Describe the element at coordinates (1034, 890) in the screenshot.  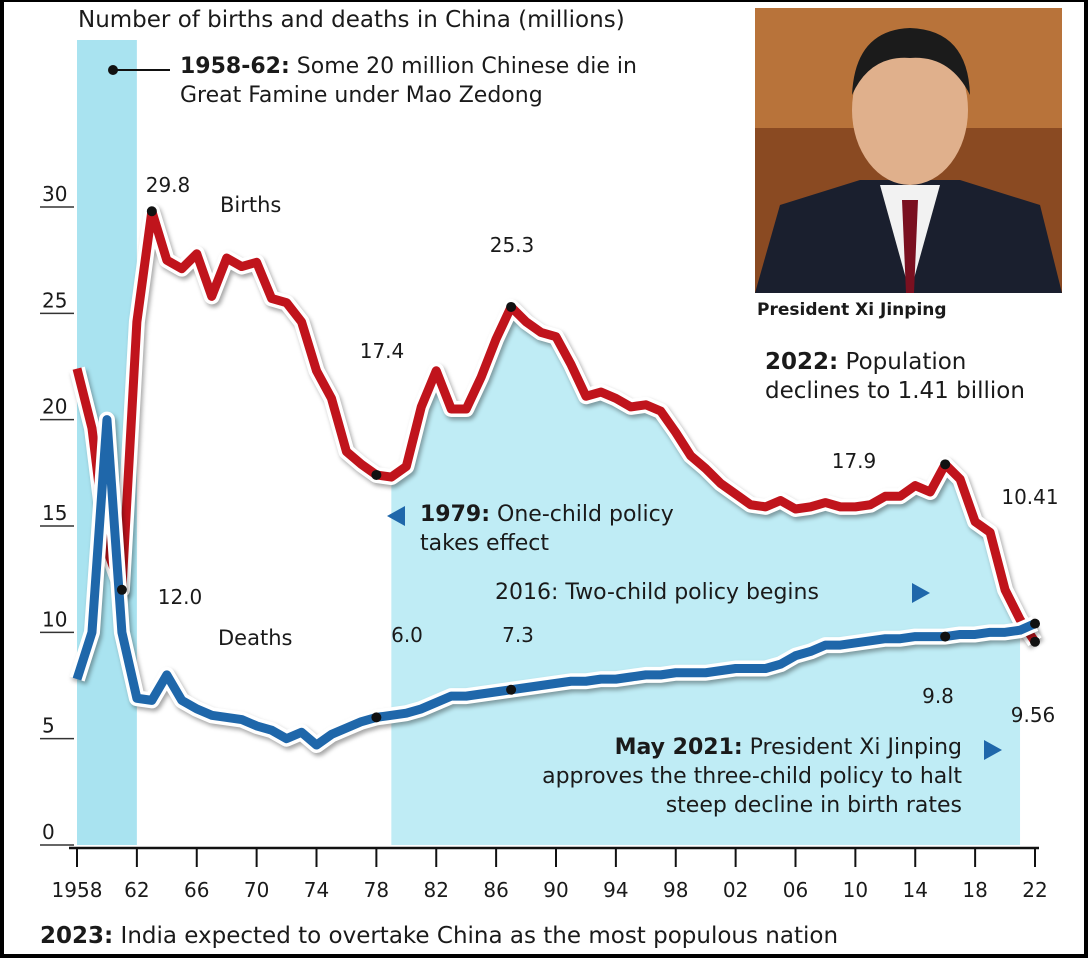
I see `x-tick-label: 22` at that location.